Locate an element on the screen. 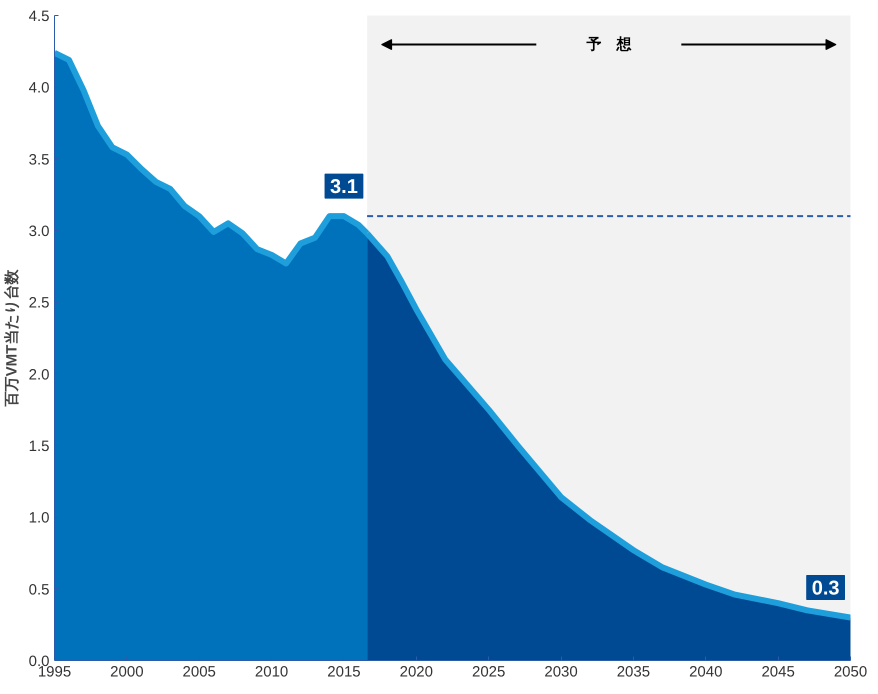  y-tick-label: 3.5 is located at coordinates (39, 159).